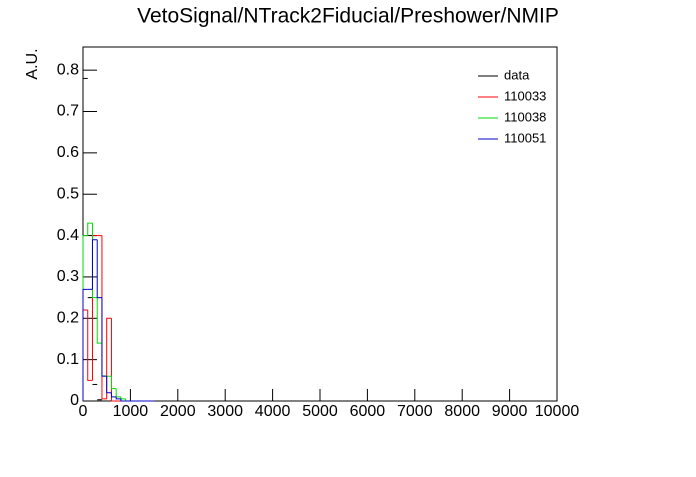 This screenshot has width=696, height=477. I want to click on legend-label: 110051, so click(525, 137).